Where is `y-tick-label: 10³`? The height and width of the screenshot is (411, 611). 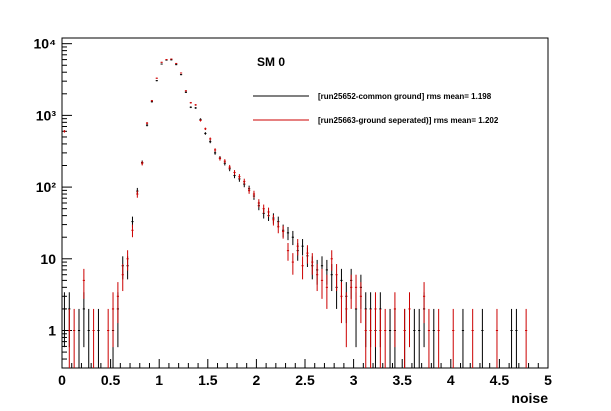 y-tick-label: 10³ is located at coordinates (46, 115).